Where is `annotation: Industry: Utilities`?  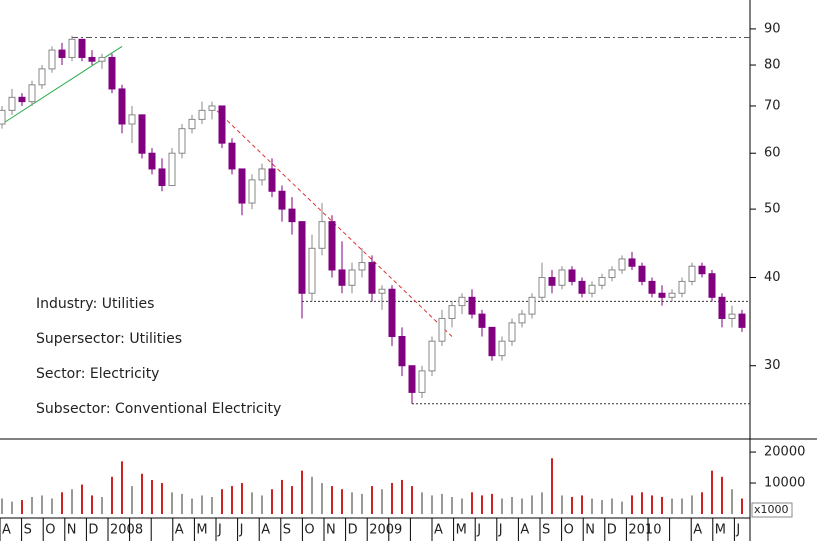 annotation: Industry: Utilities is located at coordinates (95, 304).